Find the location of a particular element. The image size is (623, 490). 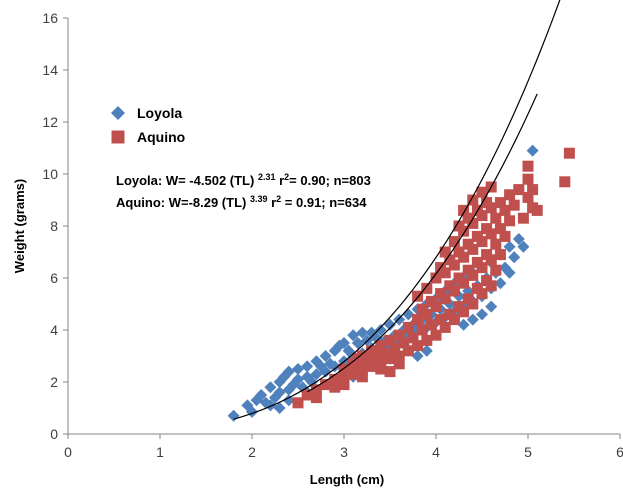

x-tick-label: 1 is located at coordinates (160, 452).